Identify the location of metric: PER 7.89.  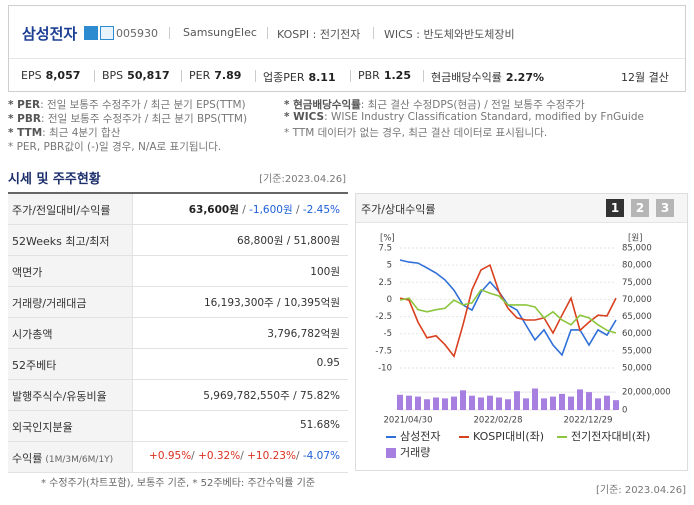
(215, 75).